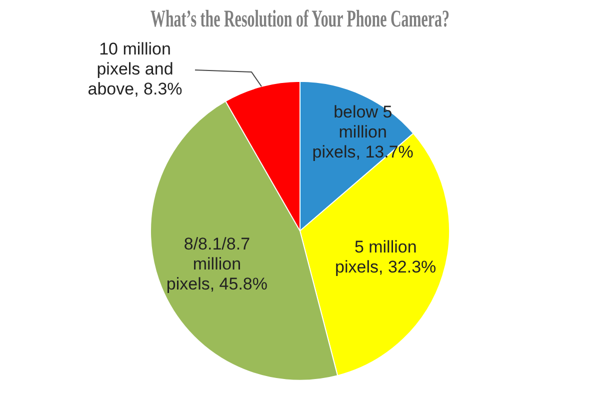 The image size is (600, 411). I want to click on chart-title: What’s the Resolution of Your Phone Camera?, so click(300, 19).